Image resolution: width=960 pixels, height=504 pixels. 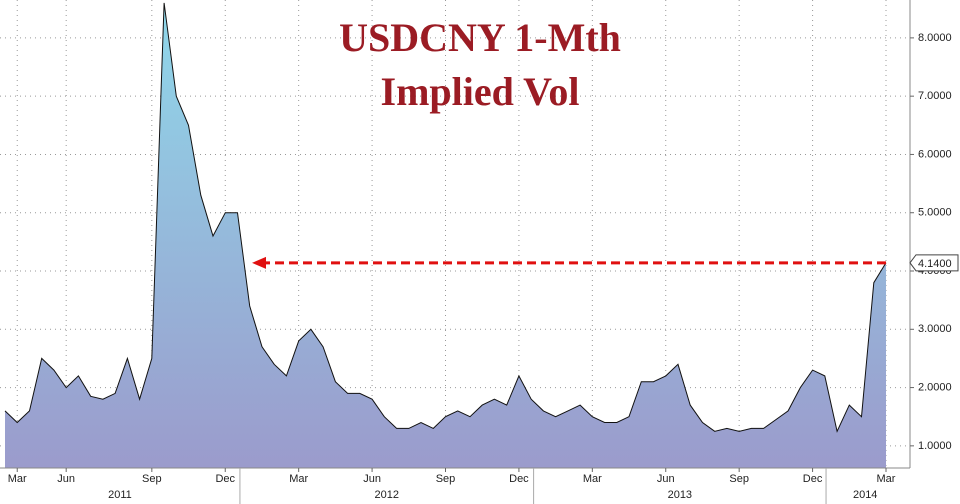 What do you see at coordinates (935, 154) in the screenshot?
I see `y-tick-label: 6.0000` at bounding box center [935, 154].